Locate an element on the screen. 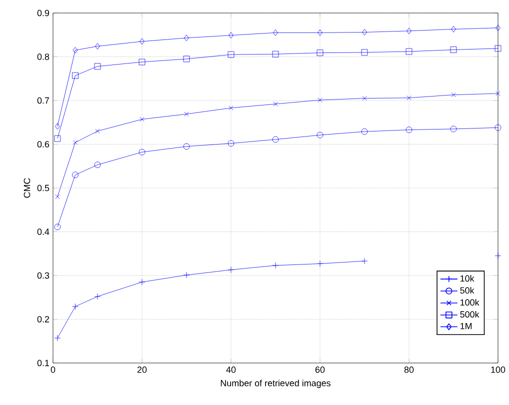 This screenshot has height=405, width=509. legend-label: 500k is located at coordinates (470, 314).